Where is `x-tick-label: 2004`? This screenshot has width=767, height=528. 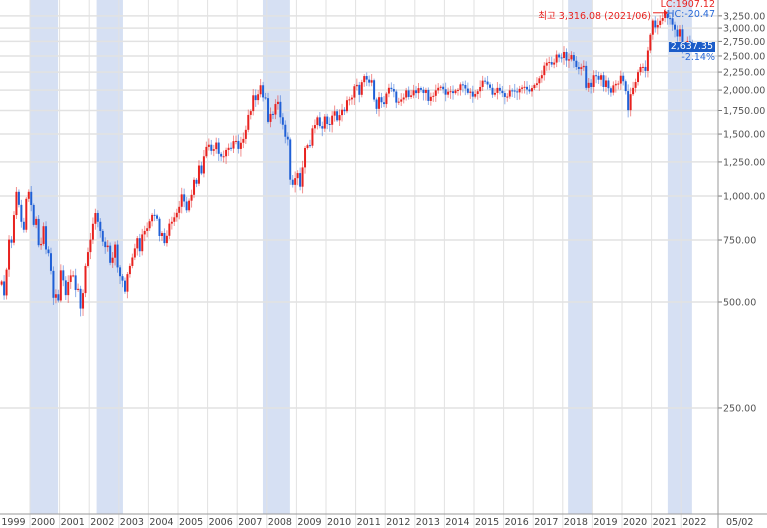
x-tick-label: 2004 is located at coordinates (161, 522).